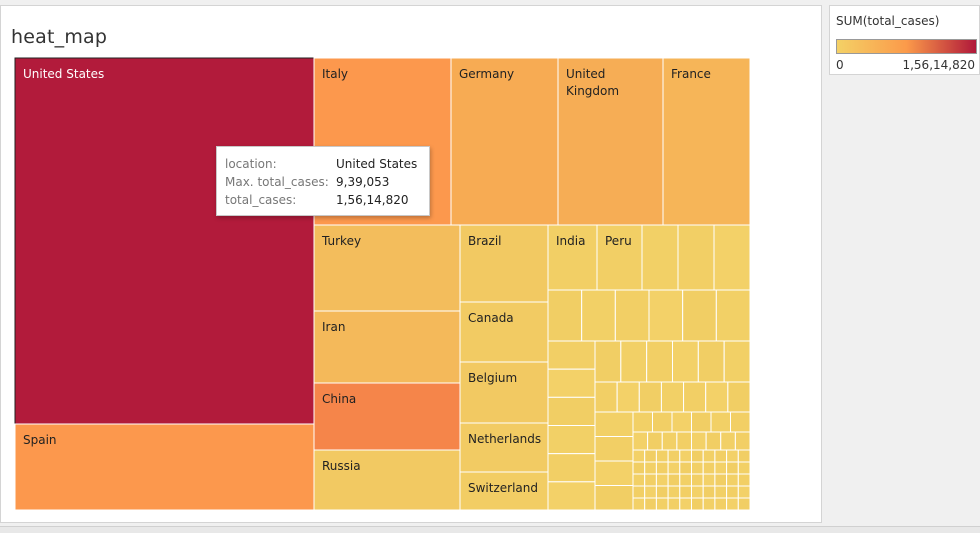  Describe the element at coordinates (504, 392) in the screenshot. I see `treemap-tile-belgium` at that location.